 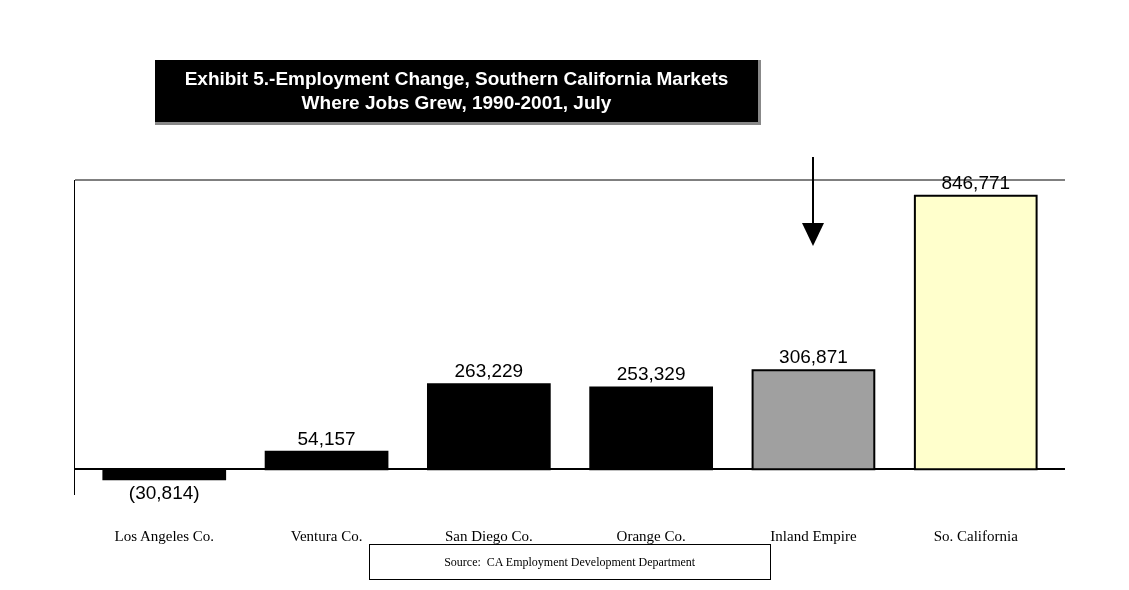 What do you see at coordinates (489, 371) in the screenshot?
I see `data-label: 263,229` at bounding box center [489, 371].